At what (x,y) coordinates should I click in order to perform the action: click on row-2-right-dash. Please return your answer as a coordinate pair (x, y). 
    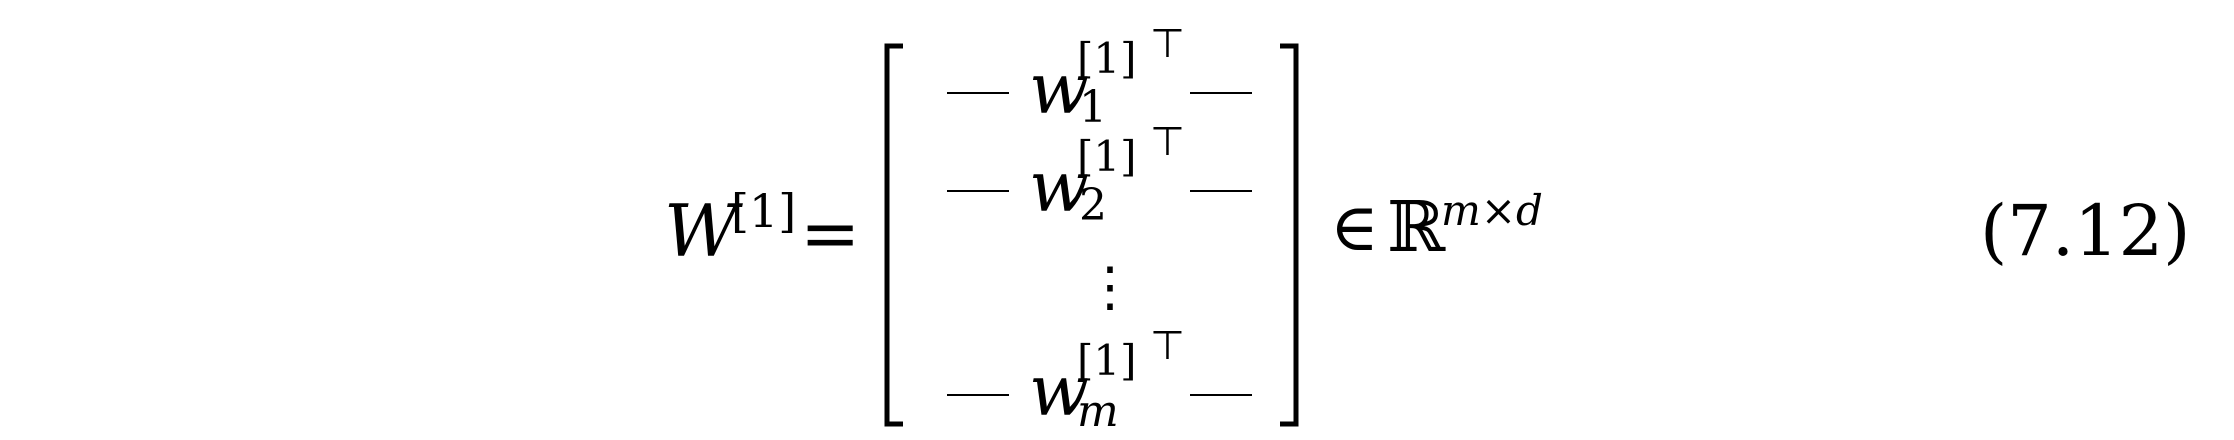
    Looking at the image, I should click on (1221, 191).